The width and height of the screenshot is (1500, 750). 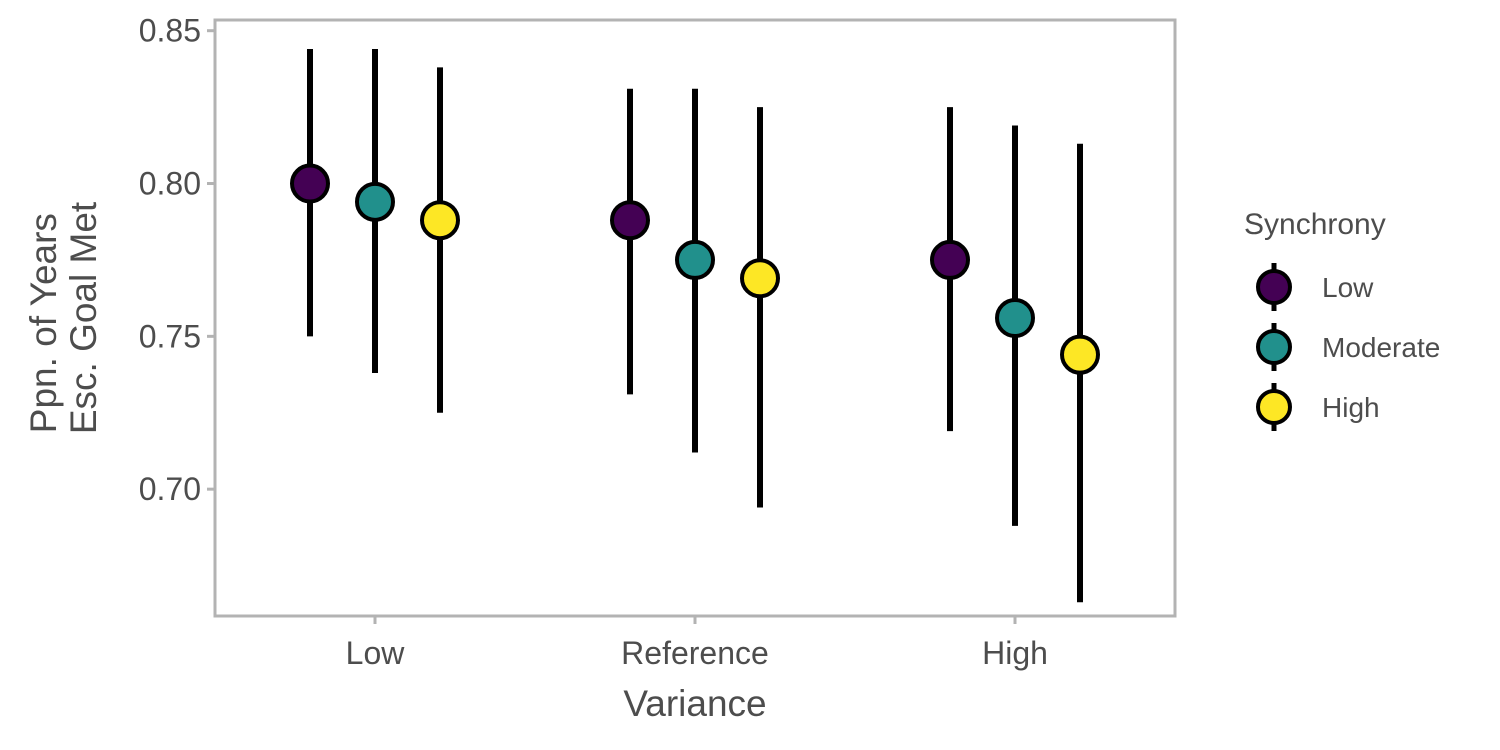 I want to click on y-tick-label: 0.75, so click(x=170, y=336).